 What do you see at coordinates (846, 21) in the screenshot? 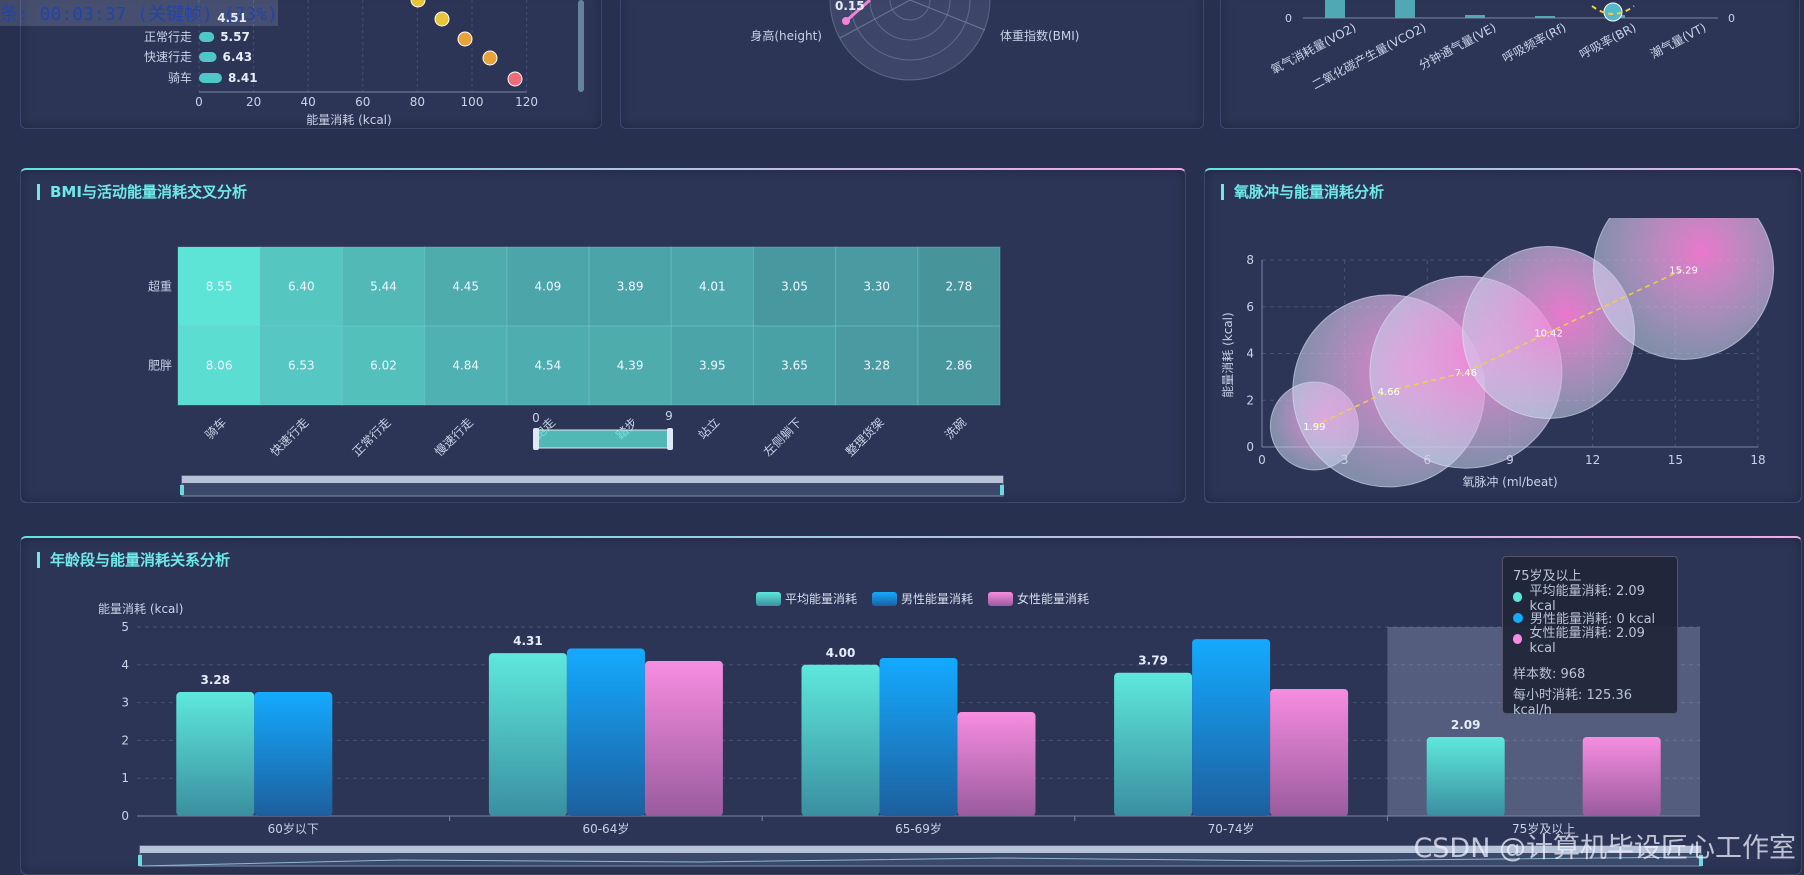
I see `radar-point` at bounding box center [846, 21].